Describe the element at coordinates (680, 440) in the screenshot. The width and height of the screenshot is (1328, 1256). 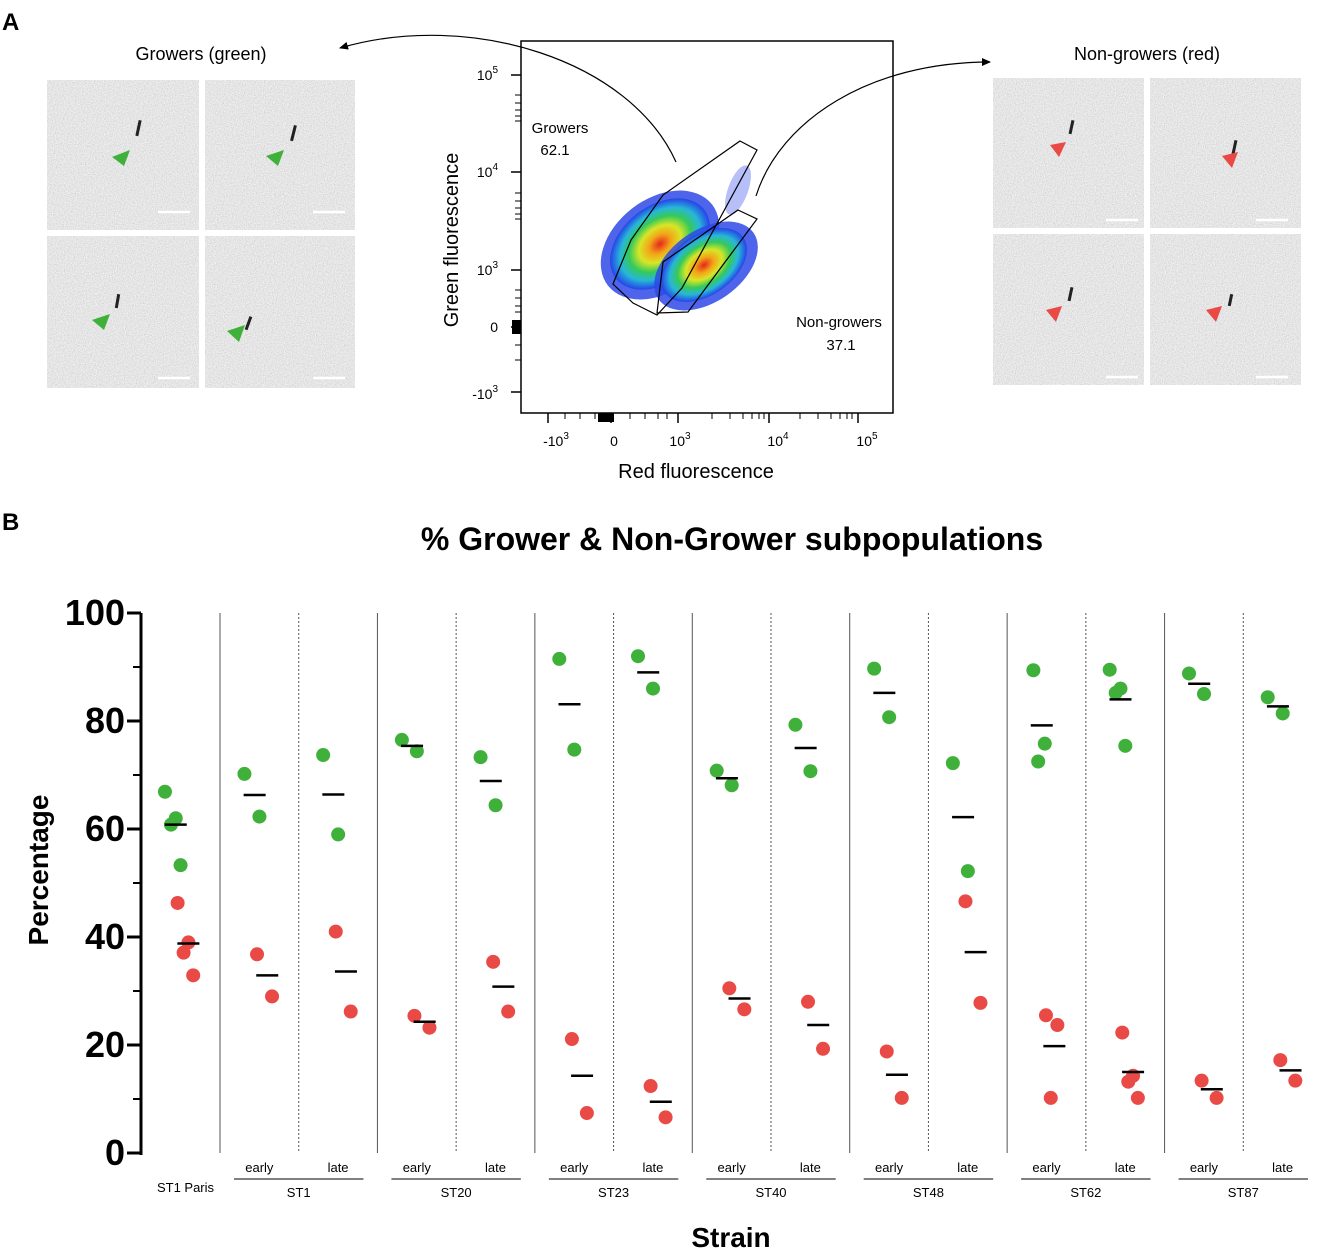
I see `flow-x-tick-label: 10³` at that location.